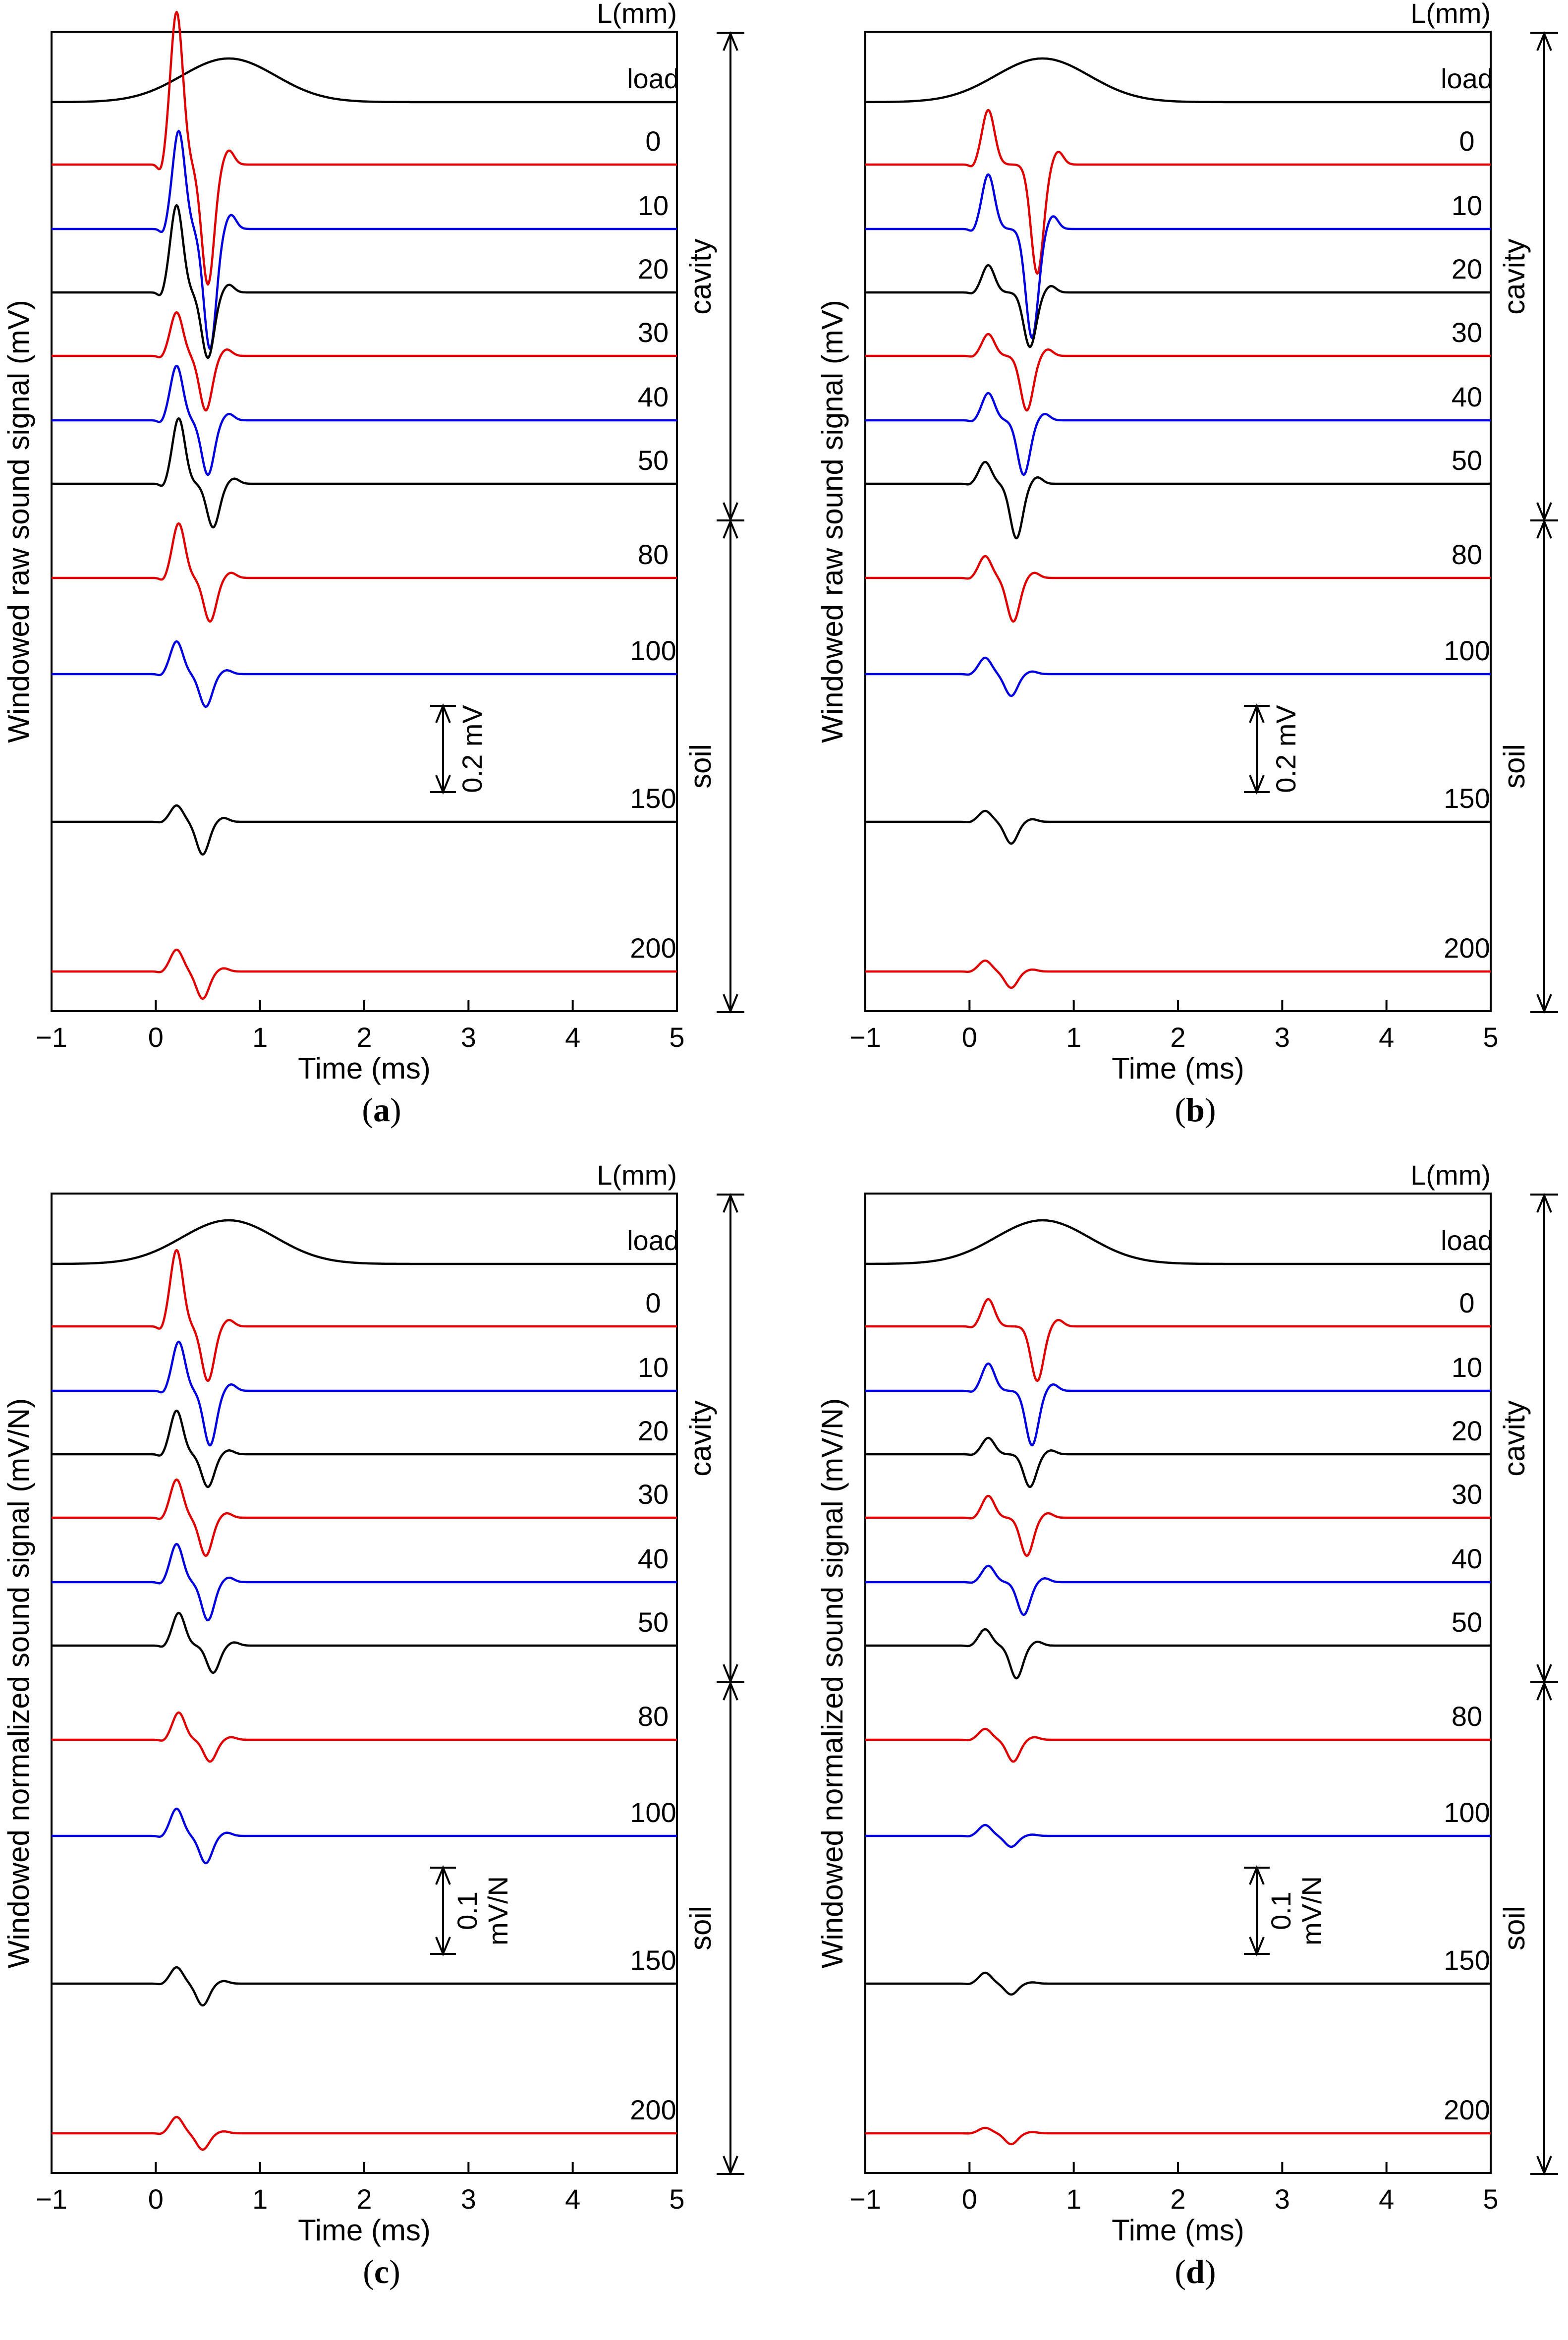  Describe the element at coordinates (381, 1110) in the screenshot. I see `subfigure-caption: (a)` at that location.